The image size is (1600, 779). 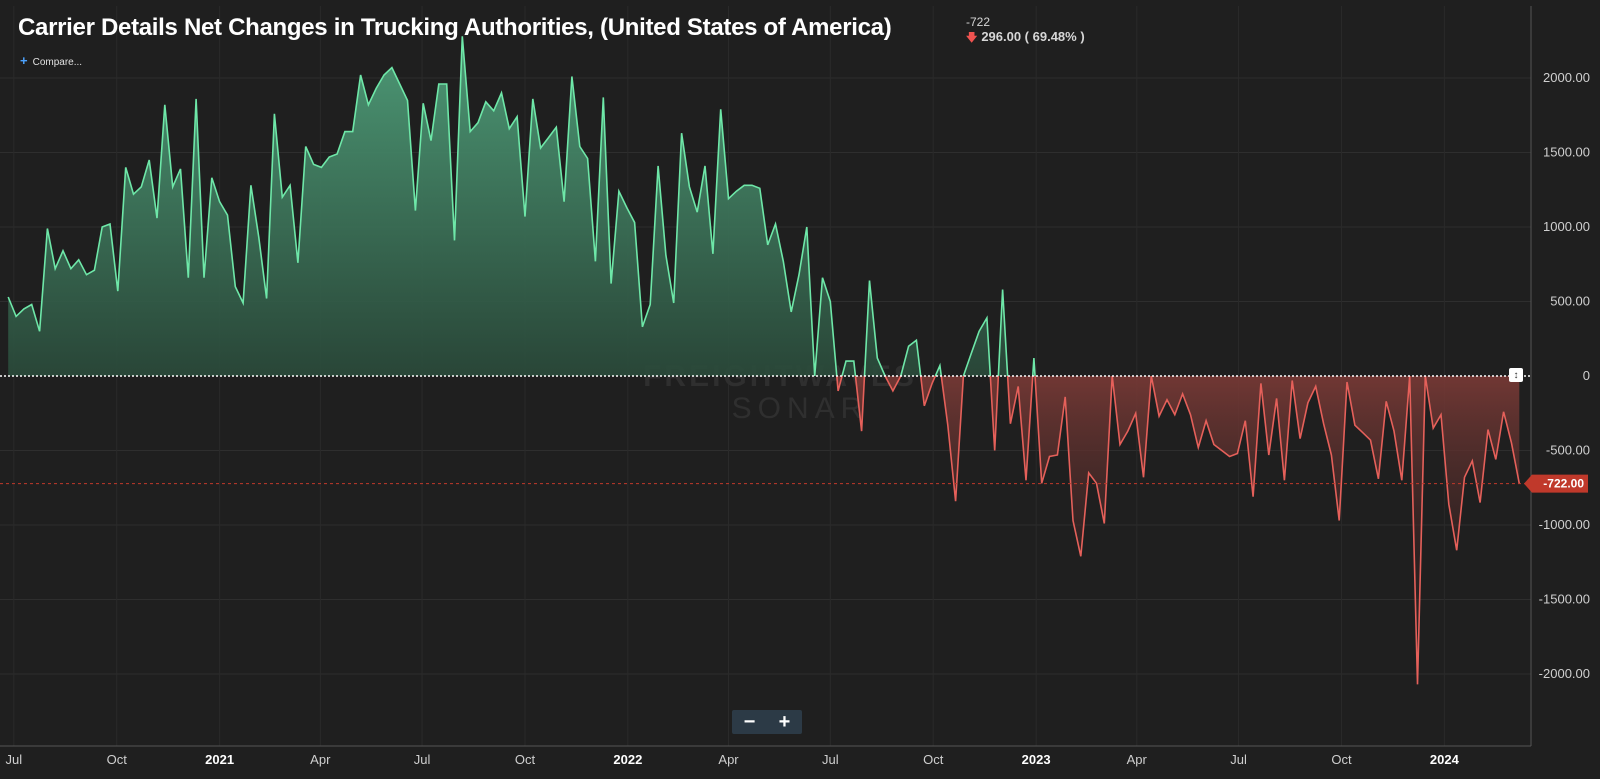 I want to click on watermark-line2: SONAR, so click(x=800, y=408).